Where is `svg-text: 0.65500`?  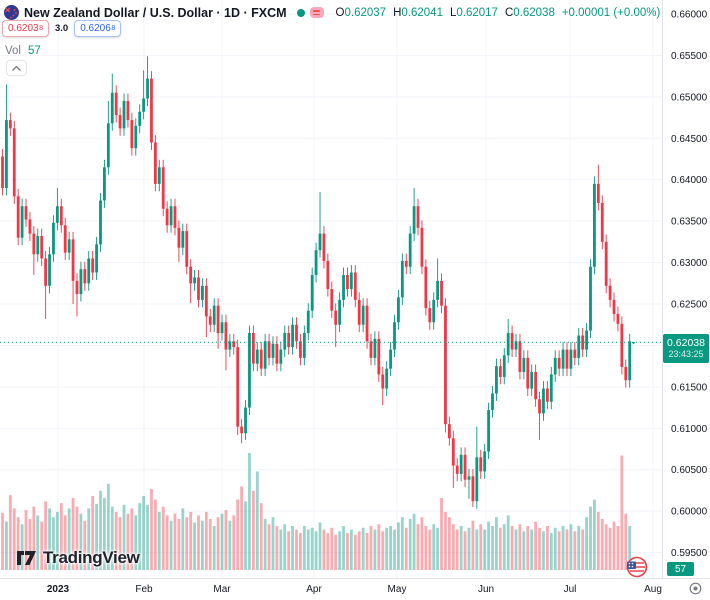
svg-text: 0.65500 is located at coordinates (689, 56).